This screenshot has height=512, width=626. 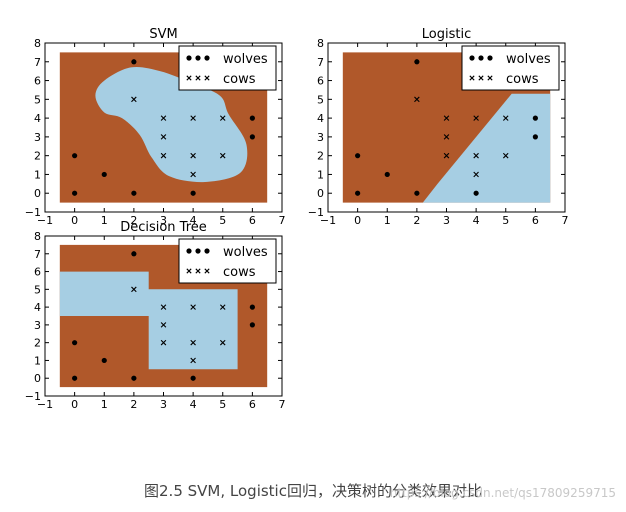 I want to click on y-tick-label: 2, so click(x=320, y=156).